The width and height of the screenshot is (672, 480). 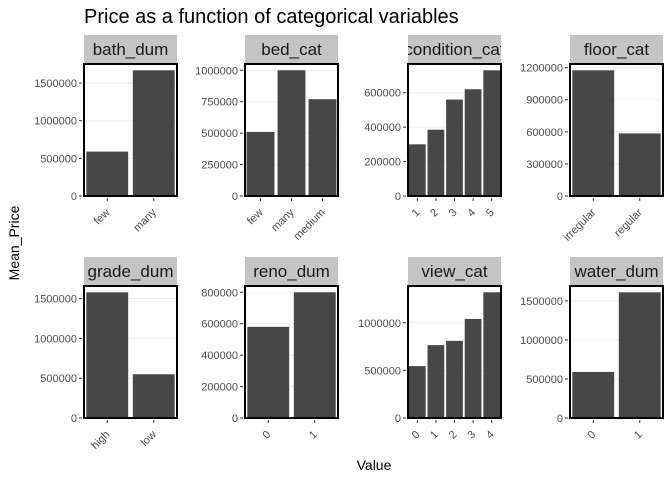 What do you see at coordinates (544, 101) in the screenshot?
I see `y-tick-label: 900000` at bounding box center [544, 101].